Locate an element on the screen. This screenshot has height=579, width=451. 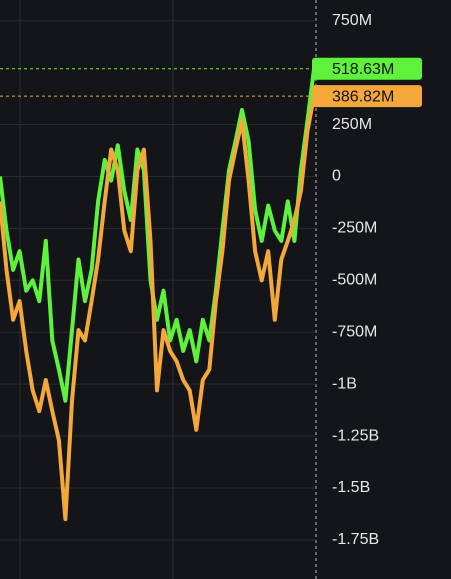
price-label: 518.63M is located at coordinates (363, 69).